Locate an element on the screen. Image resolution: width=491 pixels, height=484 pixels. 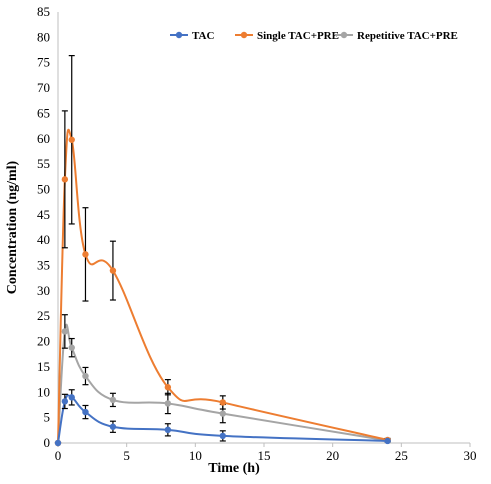
y-axis-title: Concentration (ng/ml) is located at coordinates (12, 227).